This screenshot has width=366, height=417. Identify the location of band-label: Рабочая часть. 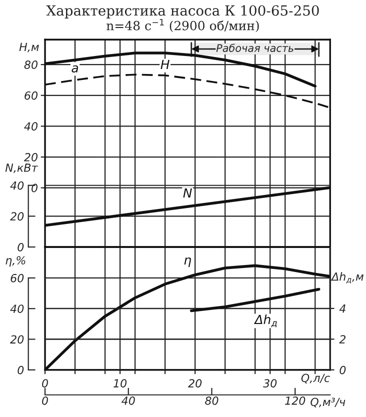
(255, 48).